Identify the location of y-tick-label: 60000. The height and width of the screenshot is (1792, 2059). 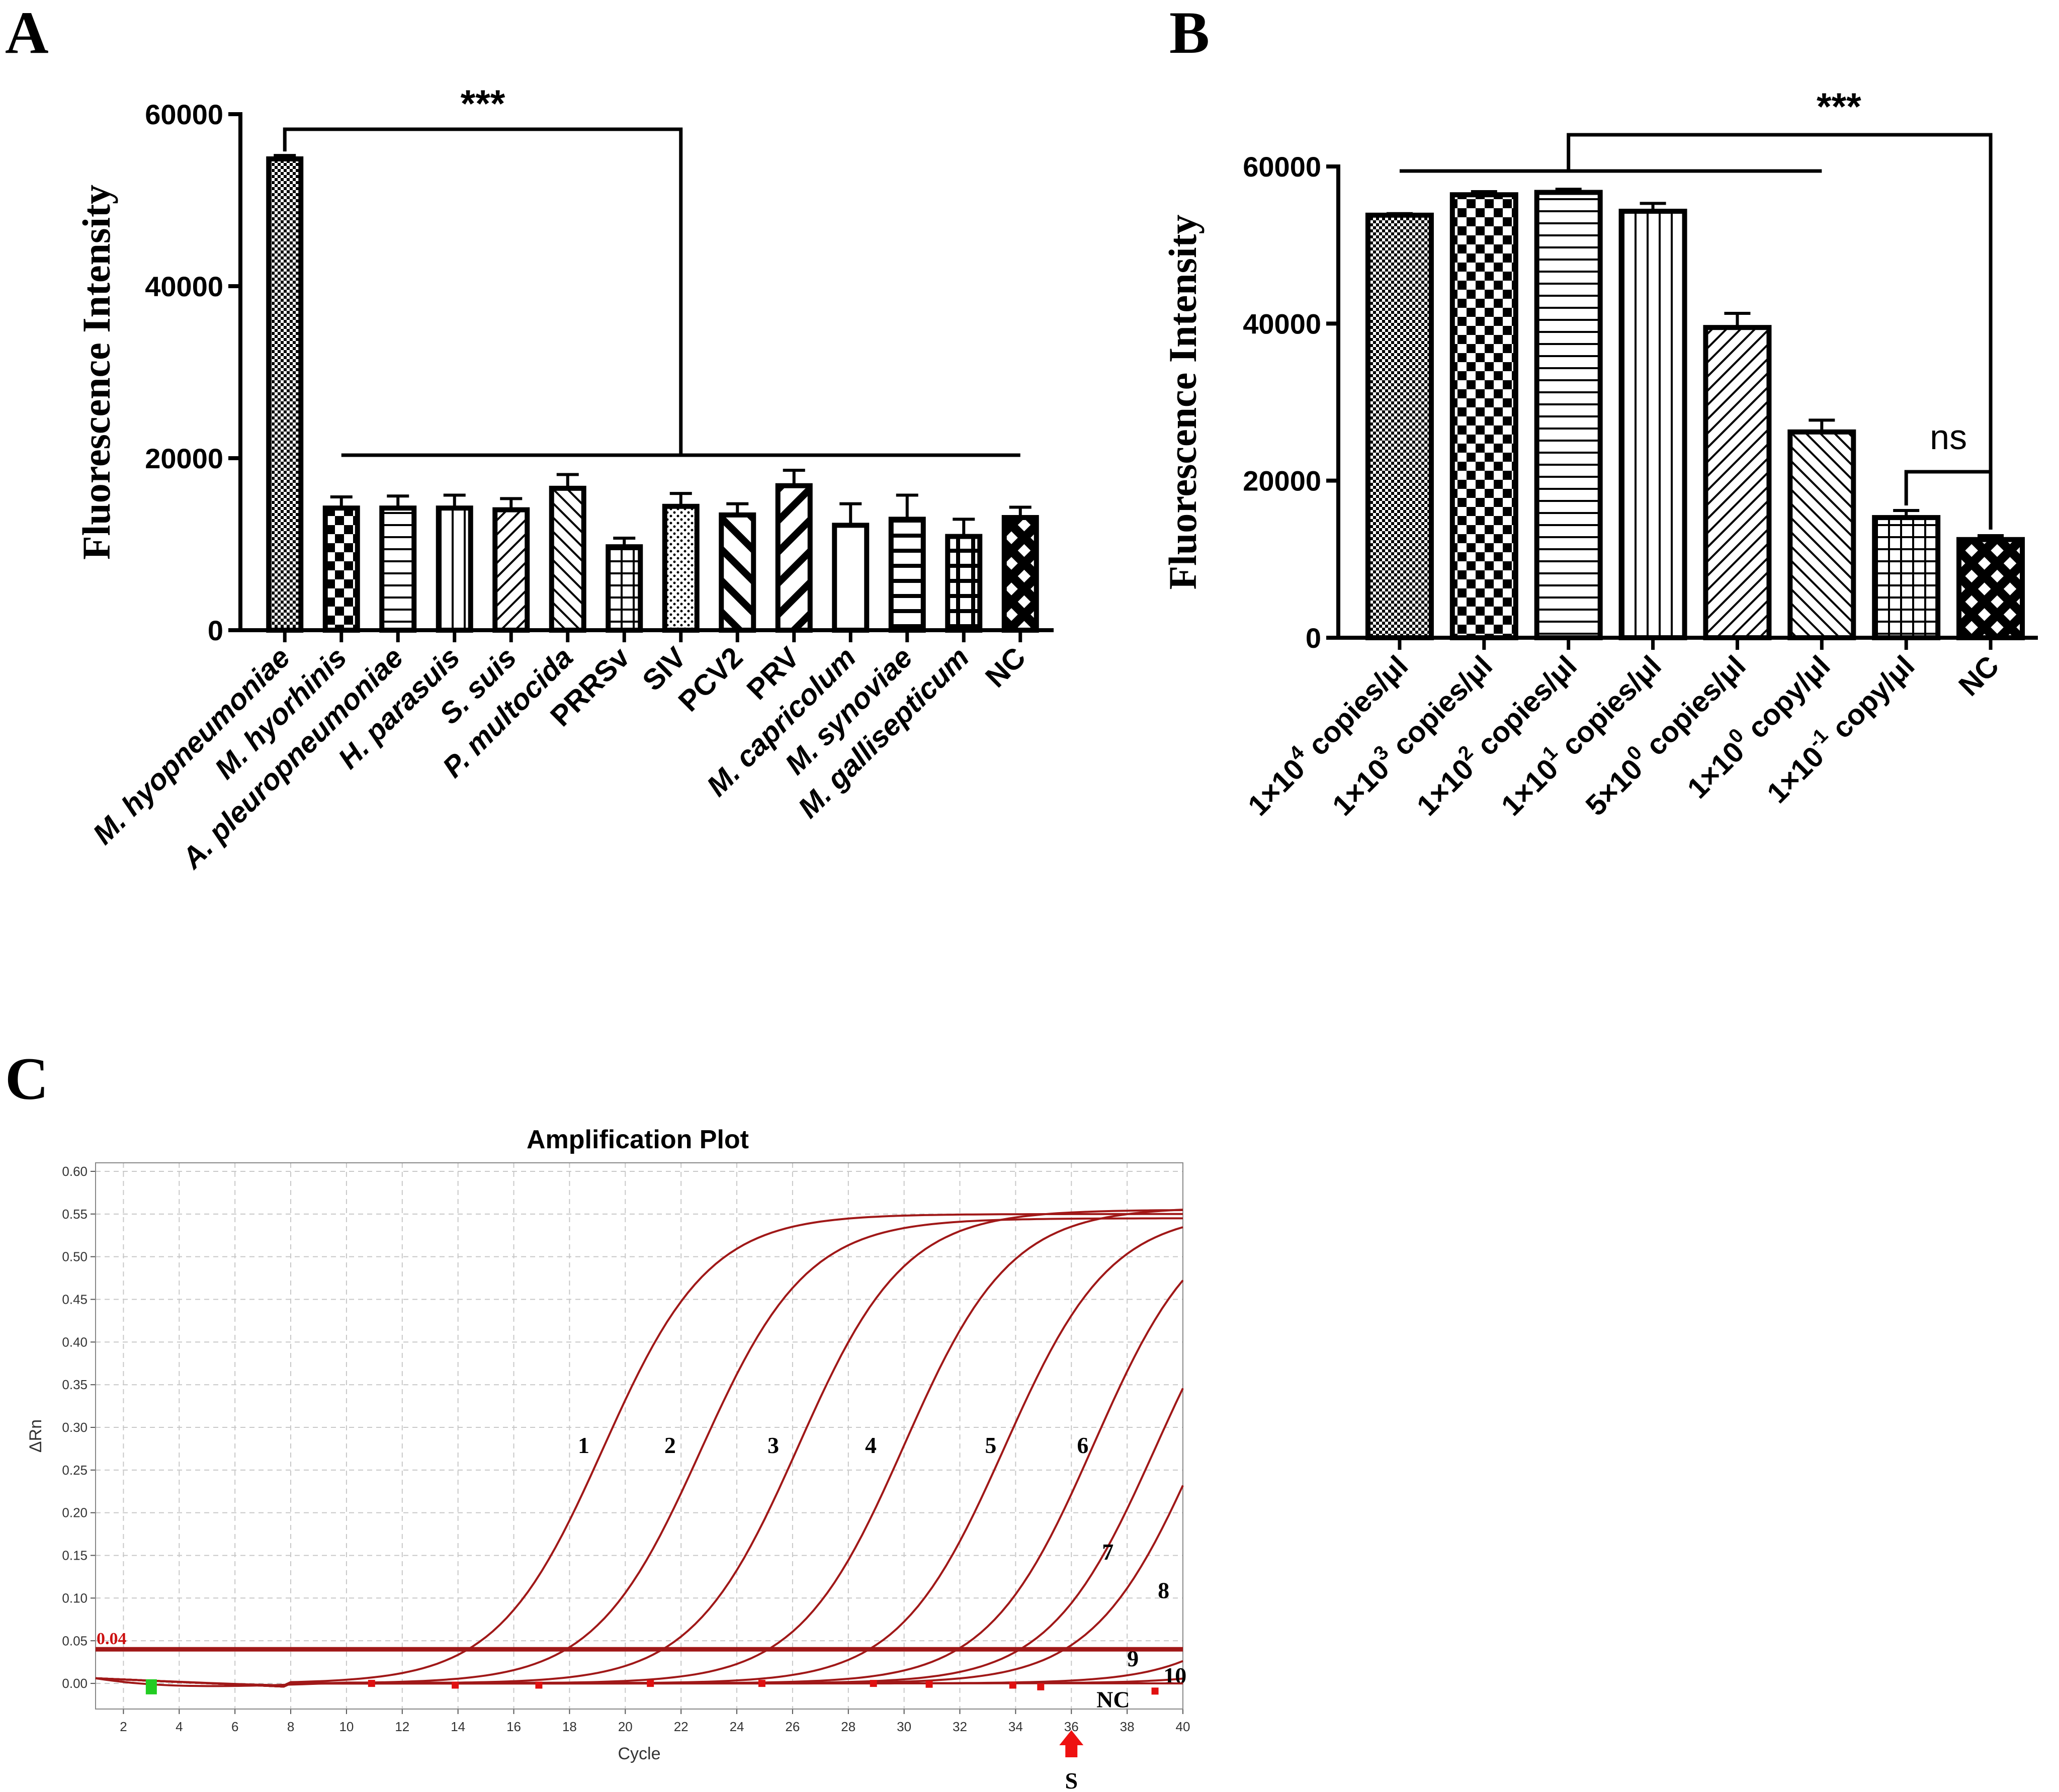
(184, 114).